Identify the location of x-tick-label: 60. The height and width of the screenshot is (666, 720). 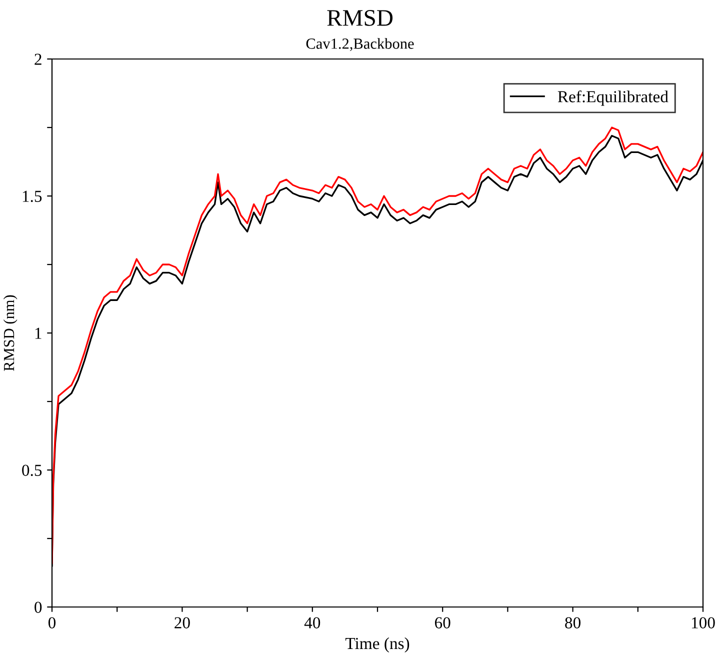
(442, 622).